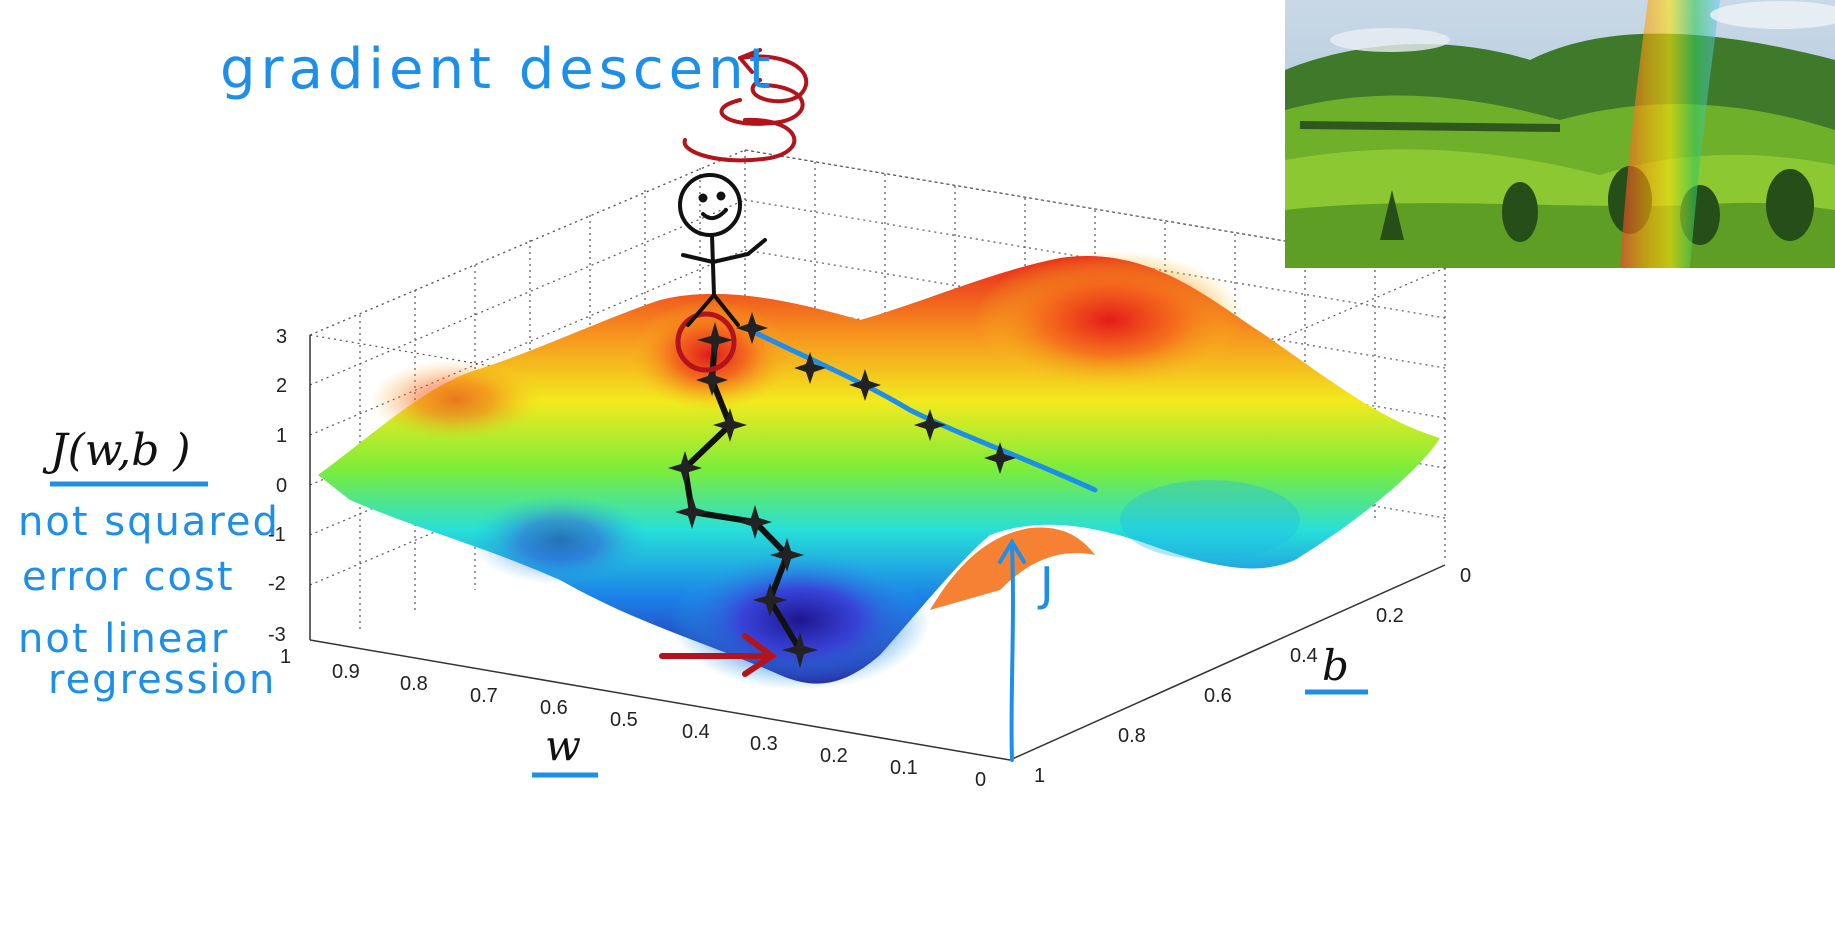  Describe the element at coordinates (277, 535) in the screenshot. I see `z-tick: -1` at that location.